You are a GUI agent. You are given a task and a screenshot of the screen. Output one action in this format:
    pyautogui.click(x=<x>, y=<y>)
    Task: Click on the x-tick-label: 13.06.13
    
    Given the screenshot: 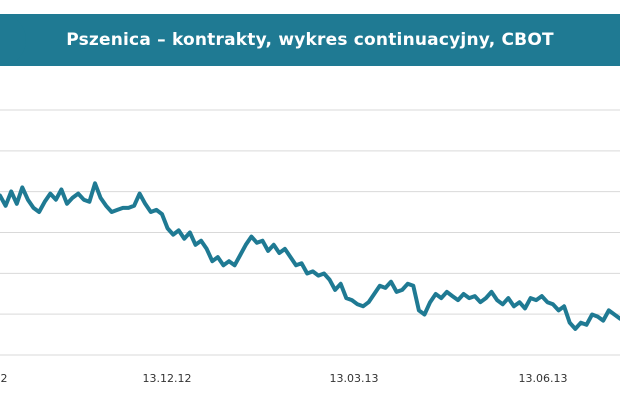 What is the action you would take?
    pyautogui.click(x=543, y=378)
    